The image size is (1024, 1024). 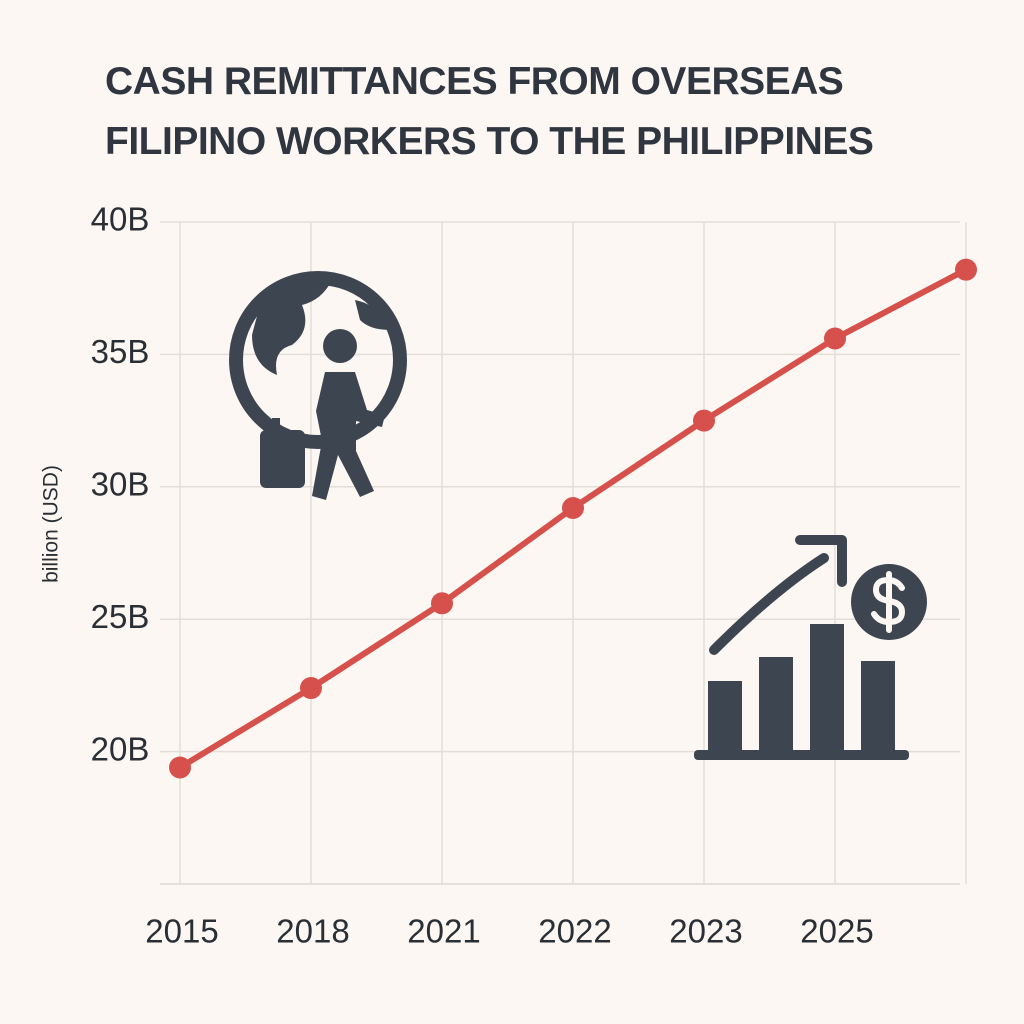 What do you see at coordinates (120, 219) in the screenshot?
I see `y-tick-label: 40B` at bounding box center [120, 219].